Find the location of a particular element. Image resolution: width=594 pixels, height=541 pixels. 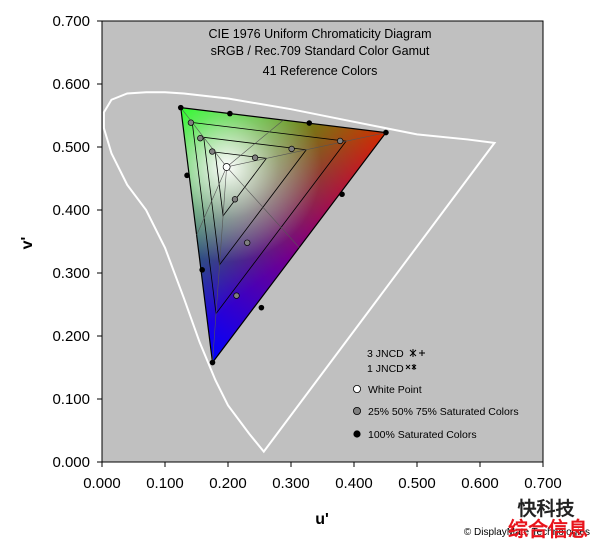

y-tick-label: 0.300 is located at coordinates (71, 273).